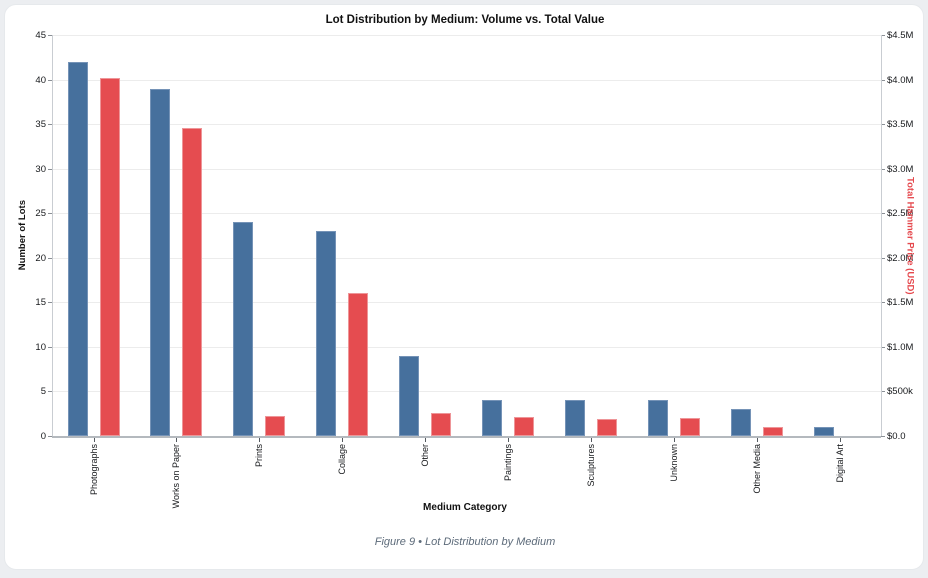  What do you see at coordinates (465, 507) in the screenshot?
I see `x-axis-label: Medium Category` at bounding box center [465, 507].